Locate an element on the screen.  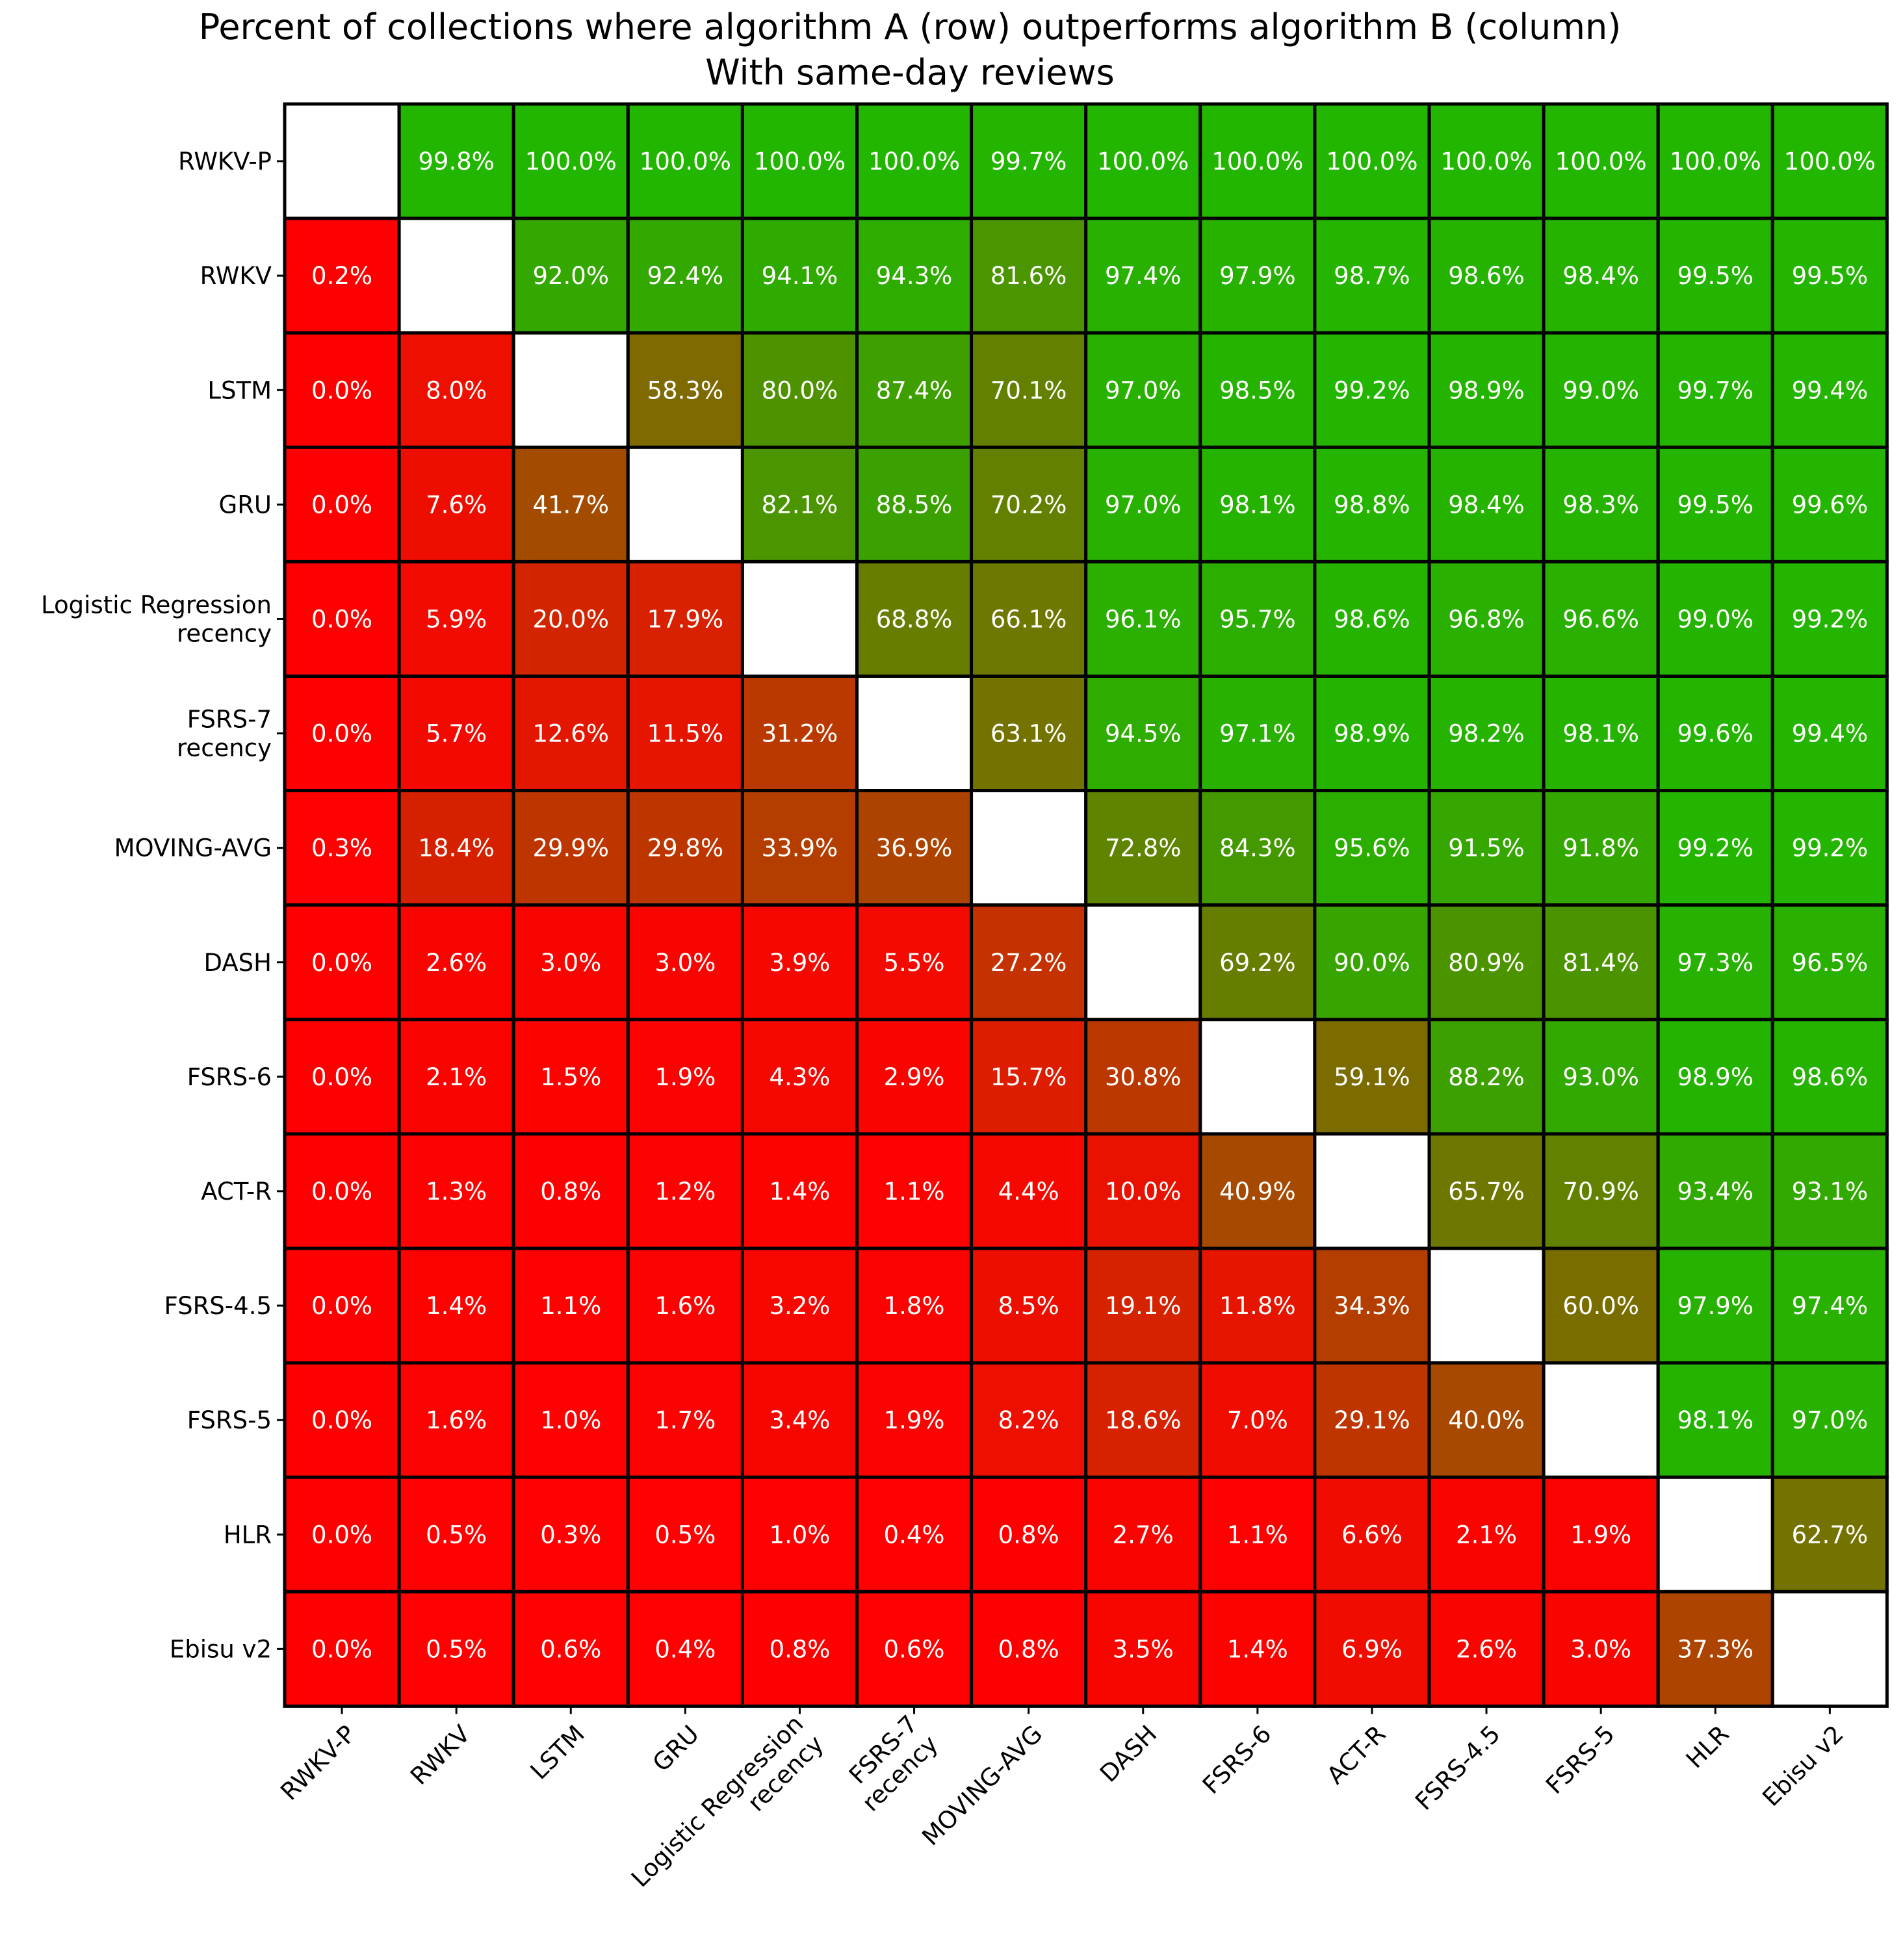
cell-value-label: 0.8% is located at coordinates (799, 1649).